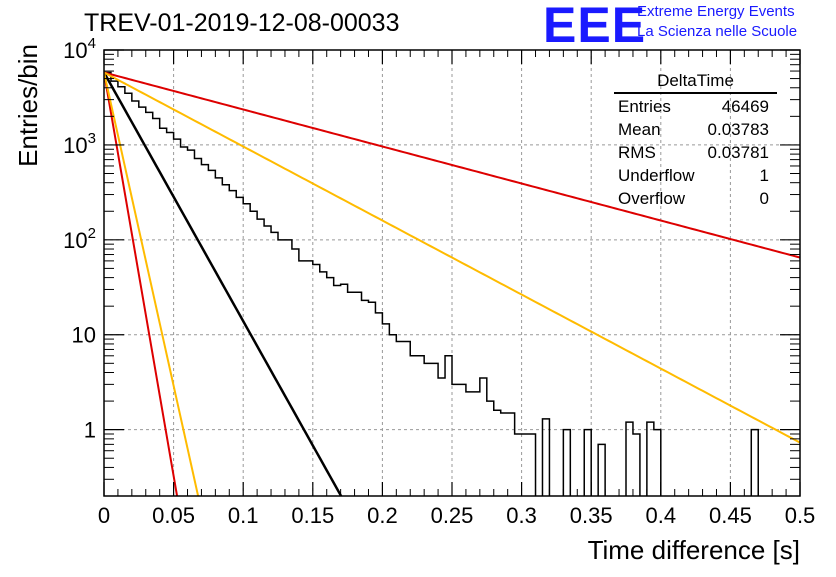 The width and height of the screenshot is (836, 577). What do you see at coordinates (79, 239) in the screenshot?
I see `y-tick-label: 10²` at bounding box center [79, 239].